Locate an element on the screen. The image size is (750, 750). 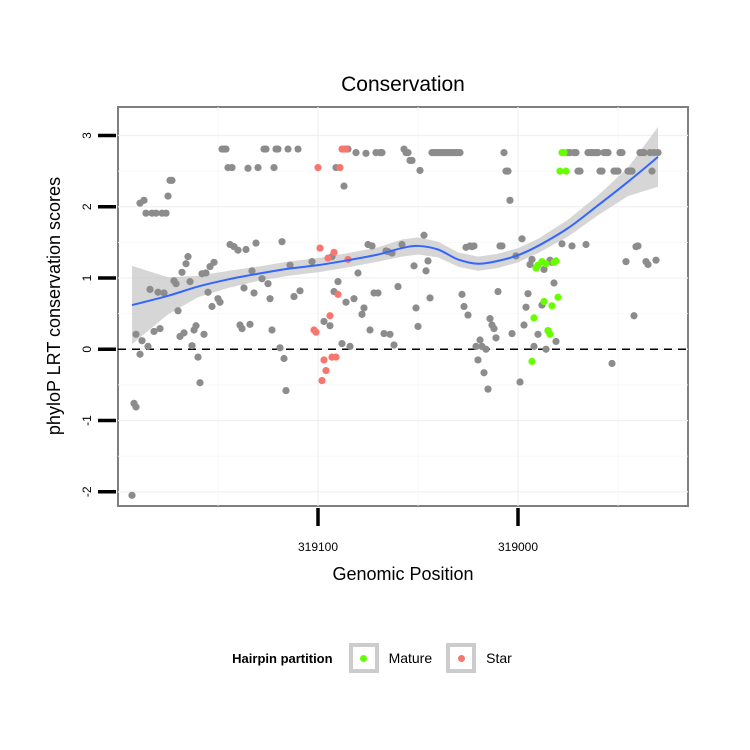
x-axis: 319100 319000 is located at coordinates (418, 531).